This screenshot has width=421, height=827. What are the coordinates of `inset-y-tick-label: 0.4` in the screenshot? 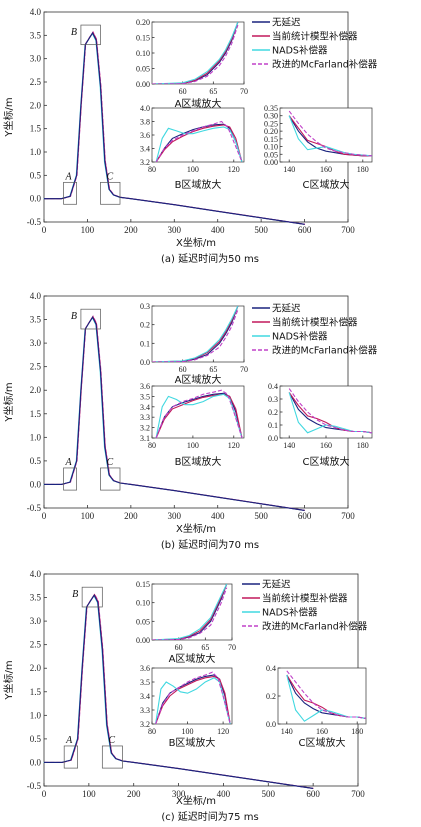 It's located at (273, 386).